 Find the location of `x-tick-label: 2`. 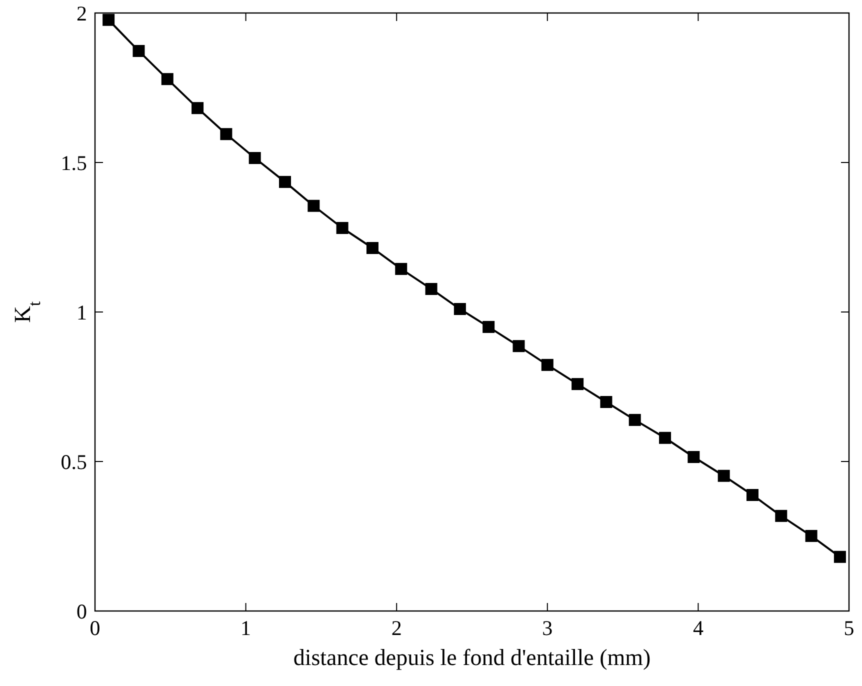

x-tick-label: 2 is located at coordinates (396, 628).